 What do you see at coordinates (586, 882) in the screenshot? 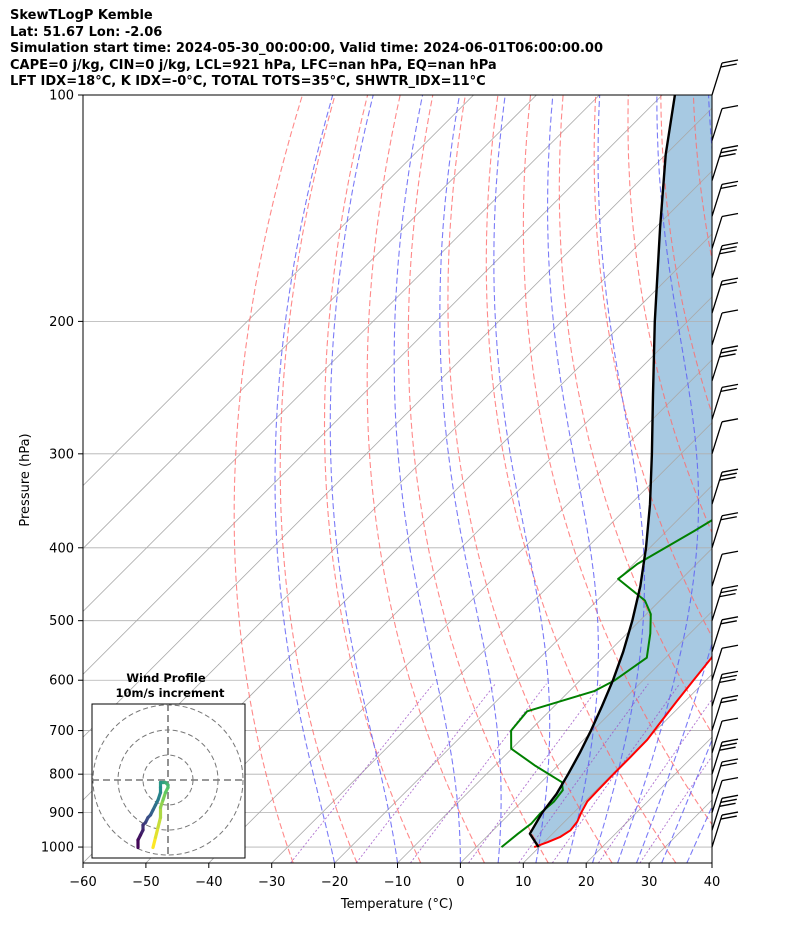
I see `x-tick-label: 20` at bounding box center [586, 882].